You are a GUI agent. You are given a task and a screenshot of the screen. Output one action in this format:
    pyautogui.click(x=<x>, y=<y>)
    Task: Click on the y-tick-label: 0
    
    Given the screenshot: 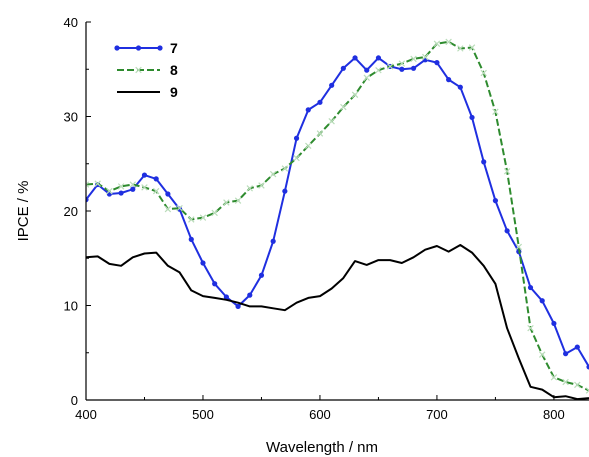 What is the action you would take?
    pyautogui.click(x=74, y=400)
    